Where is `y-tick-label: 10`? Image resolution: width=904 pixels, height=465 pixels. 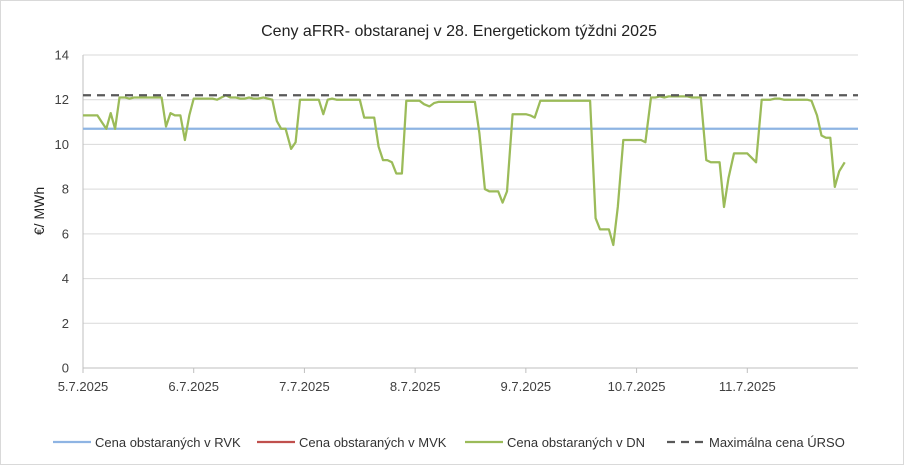
y-tick-label: 10 is located at coordinates (62, 144).